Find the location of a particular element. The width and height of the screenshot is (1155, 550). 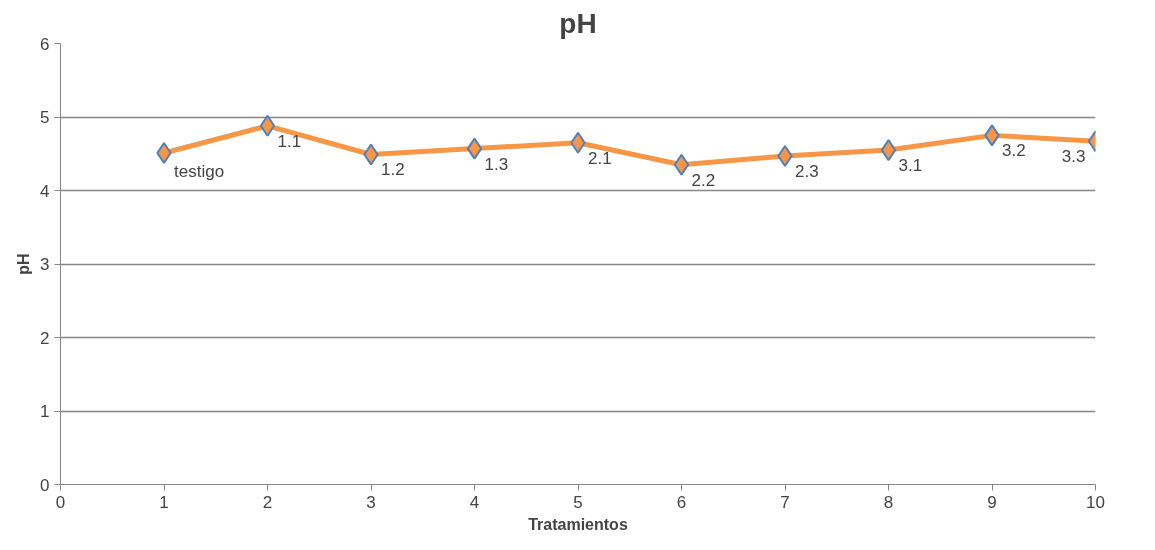

chart-title: pH is located at coordinates (578, 23).